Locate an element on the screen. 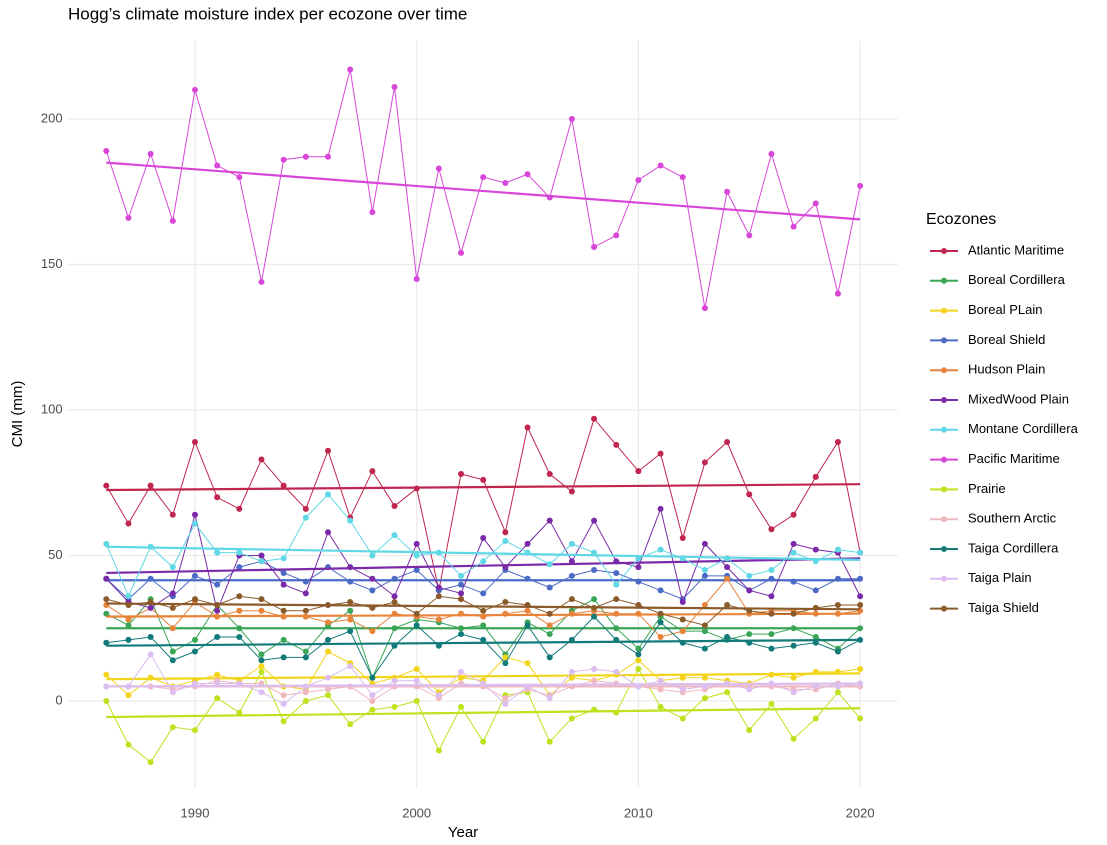 This screenshot has width=1107, height=845. legend-label: Taiga Plain is located at coordinates (1000, 577).